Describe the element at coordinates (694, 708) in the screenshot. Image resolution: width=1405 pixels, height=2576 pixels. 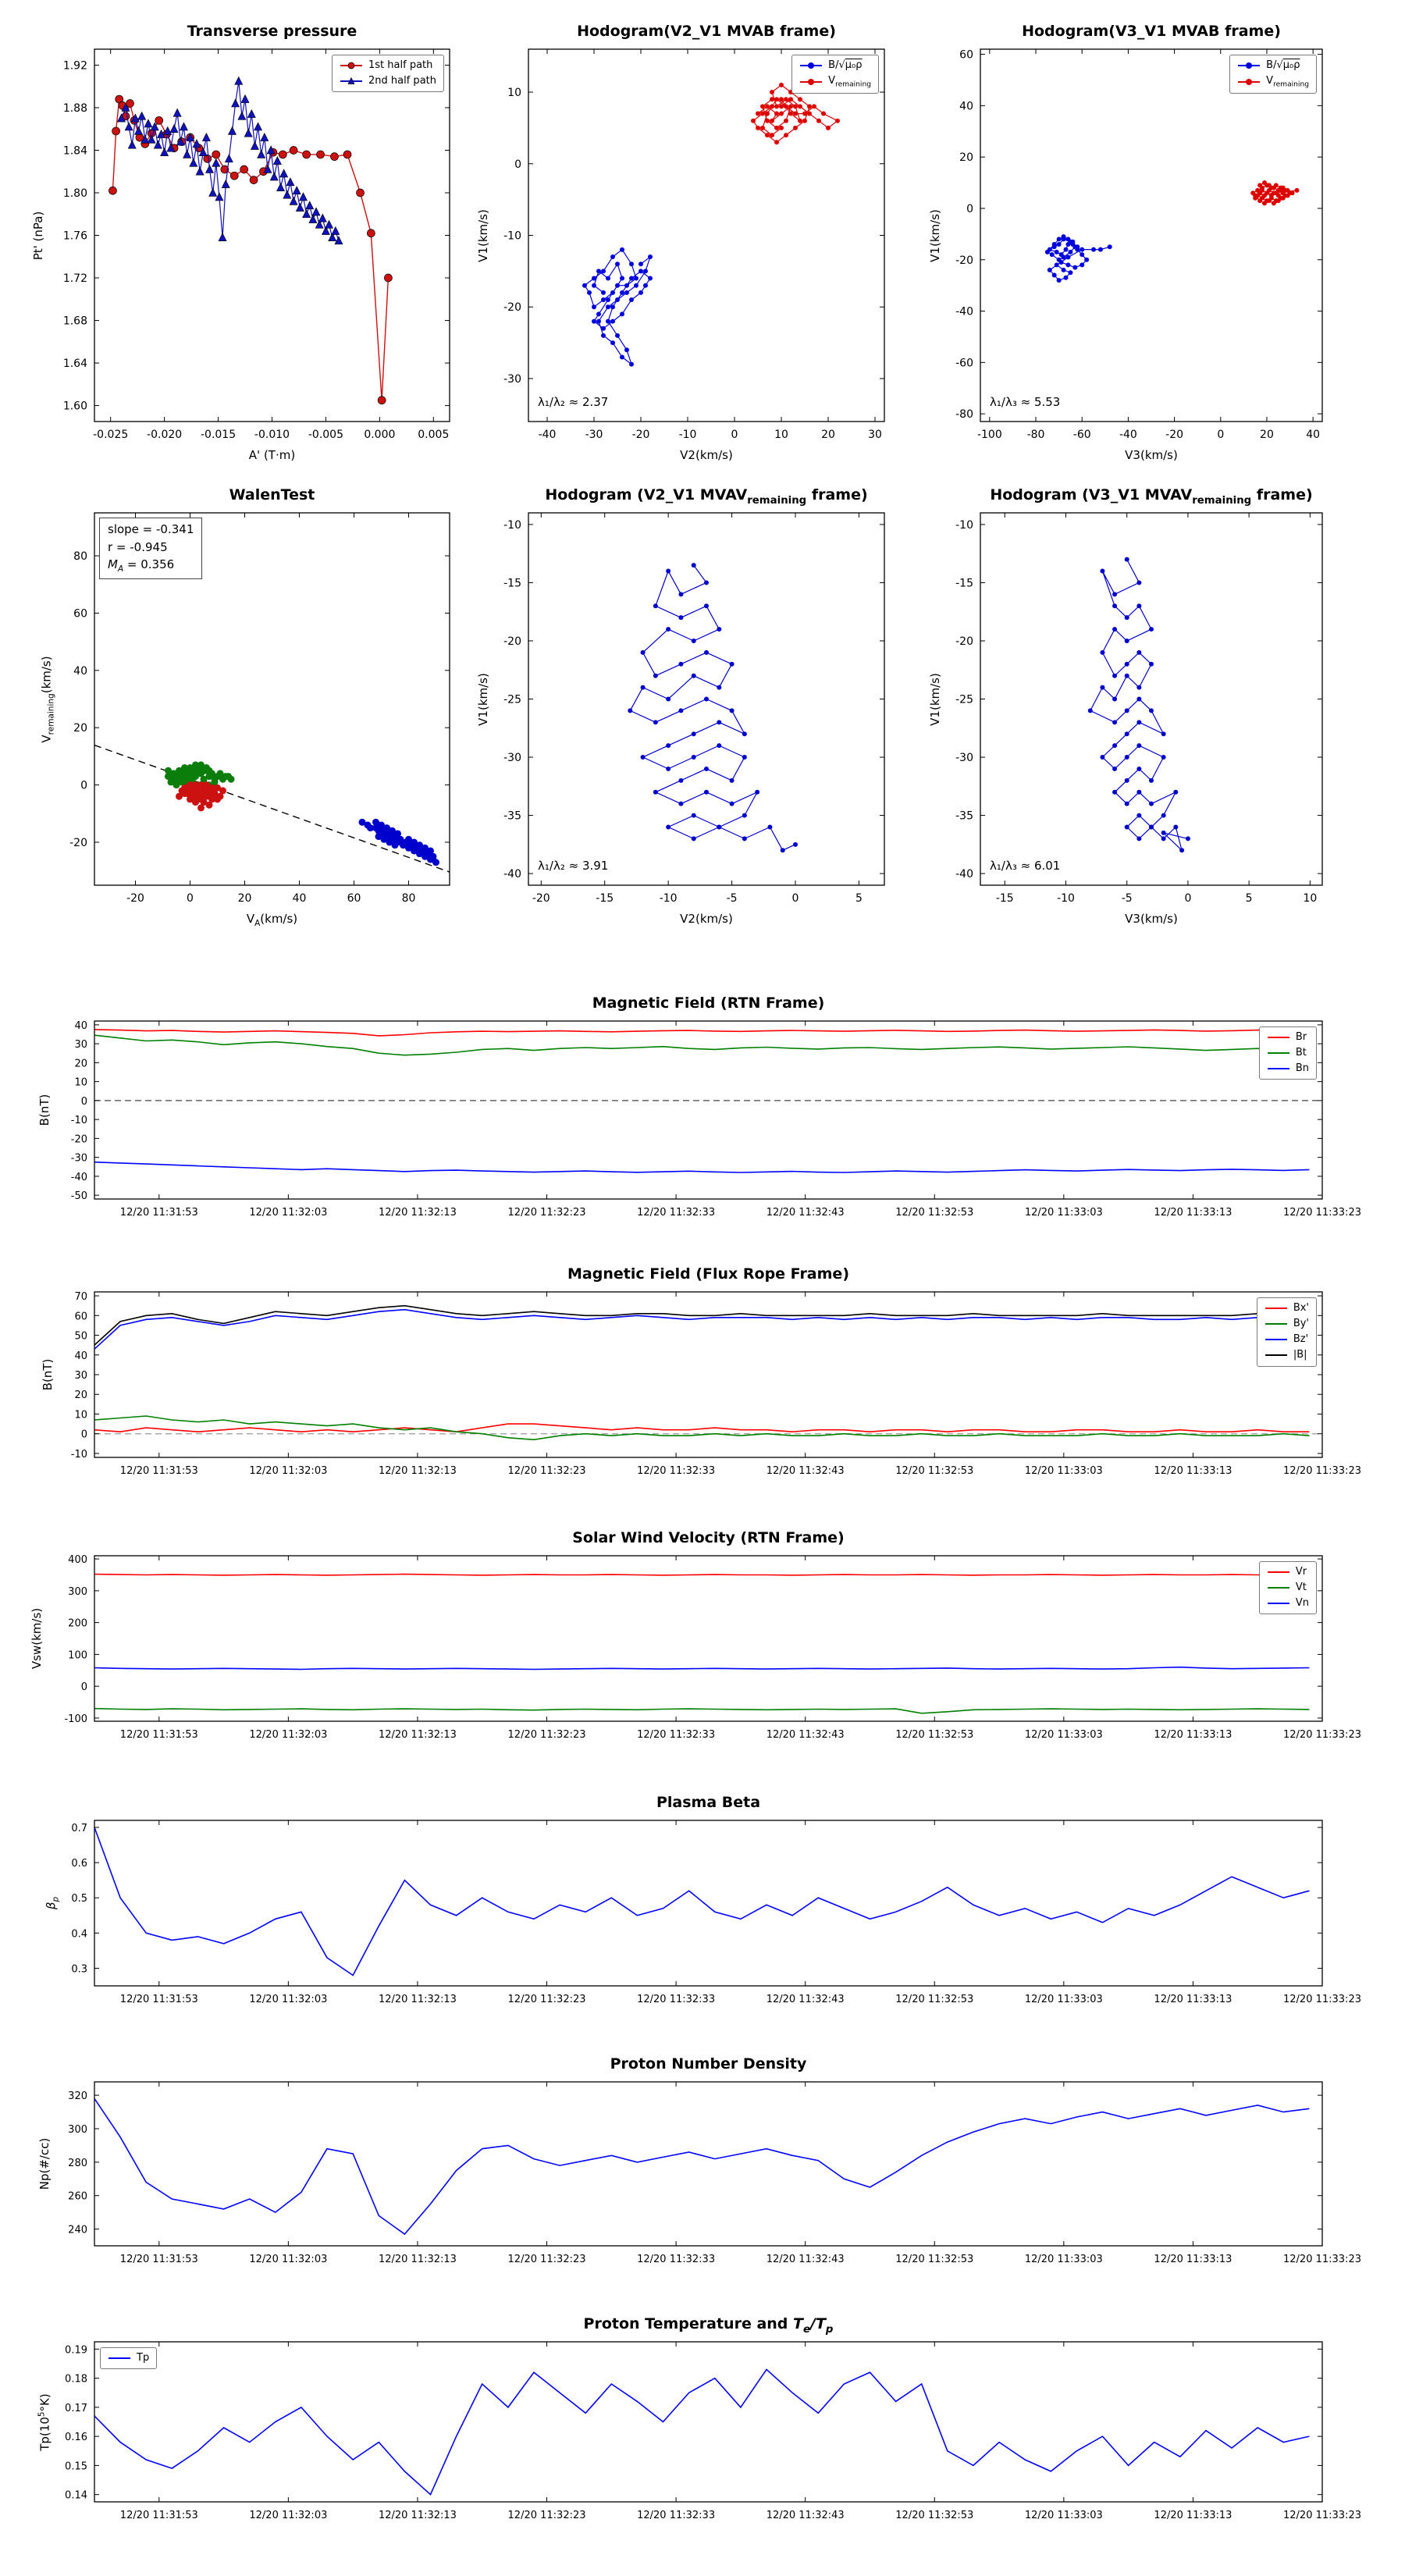
I see `c-hod-v2-svg: -20 -15 -10 -5 0 5 -40 -35 -30 -25 -20 -15 -10` at that location.